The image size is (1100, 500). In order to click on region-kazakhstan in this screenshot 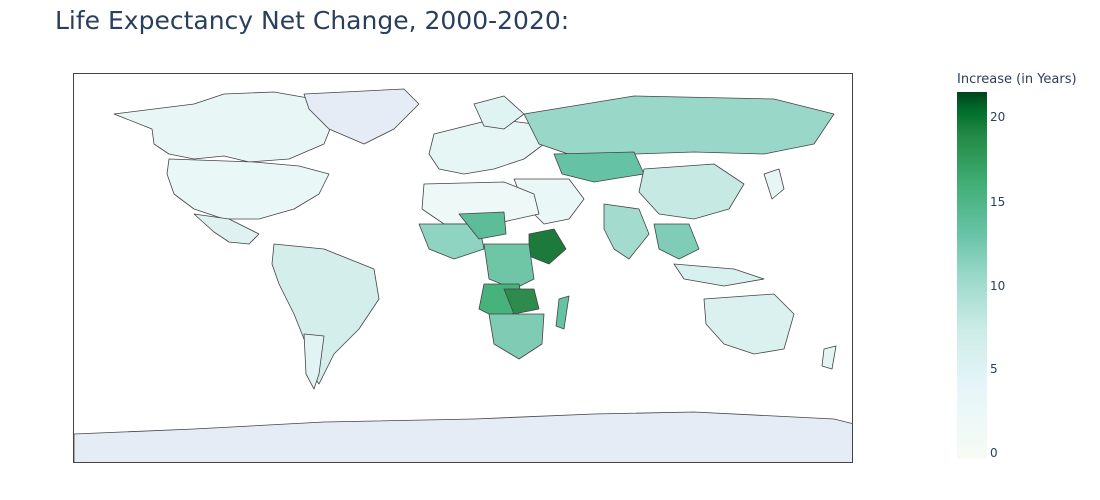, I will do `click(599, 167)`.